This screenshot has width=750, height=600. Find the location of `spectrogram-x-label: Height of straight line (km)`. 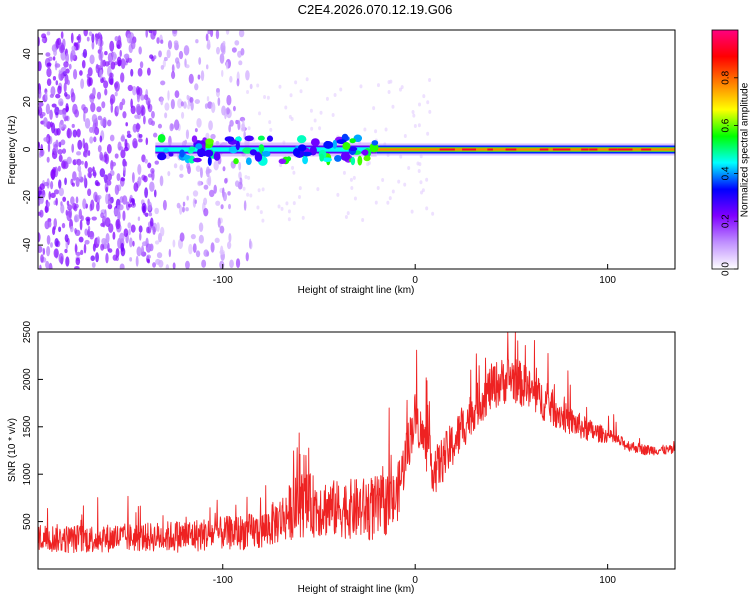

spectrogram-x-label: Height of straight line (km) is located at coordinates (356, 290).